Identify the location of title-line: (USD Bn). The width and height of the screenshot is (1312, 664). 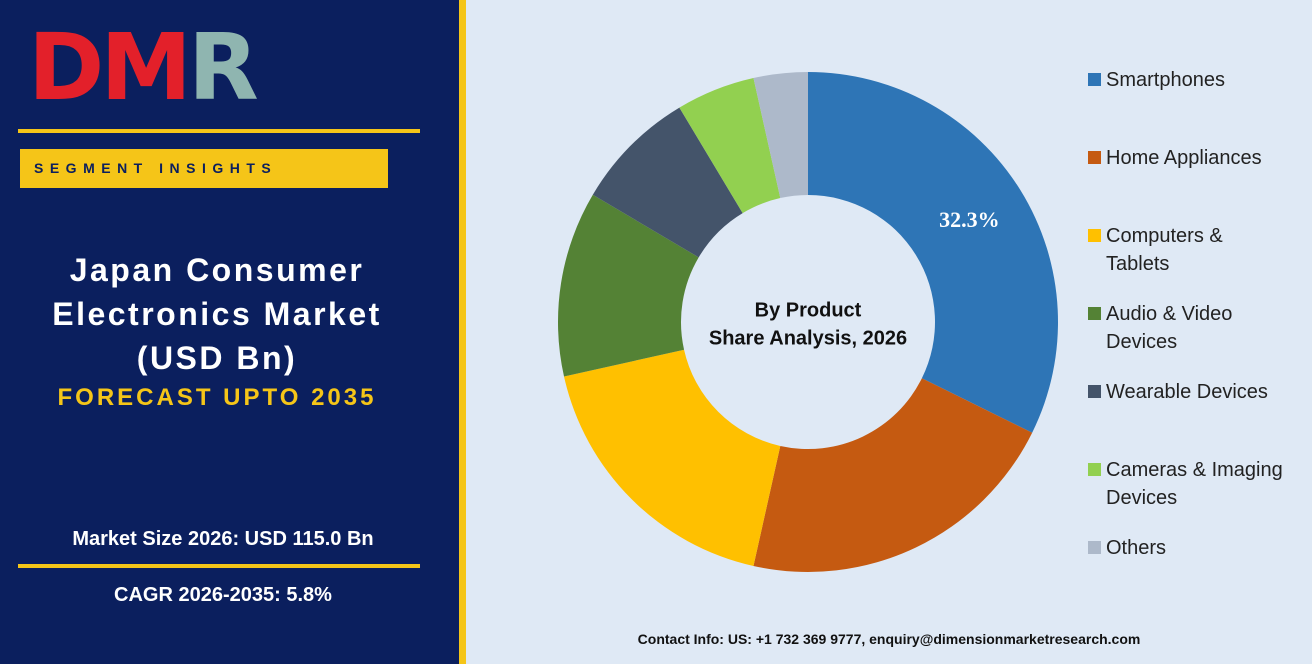
(217, 358).